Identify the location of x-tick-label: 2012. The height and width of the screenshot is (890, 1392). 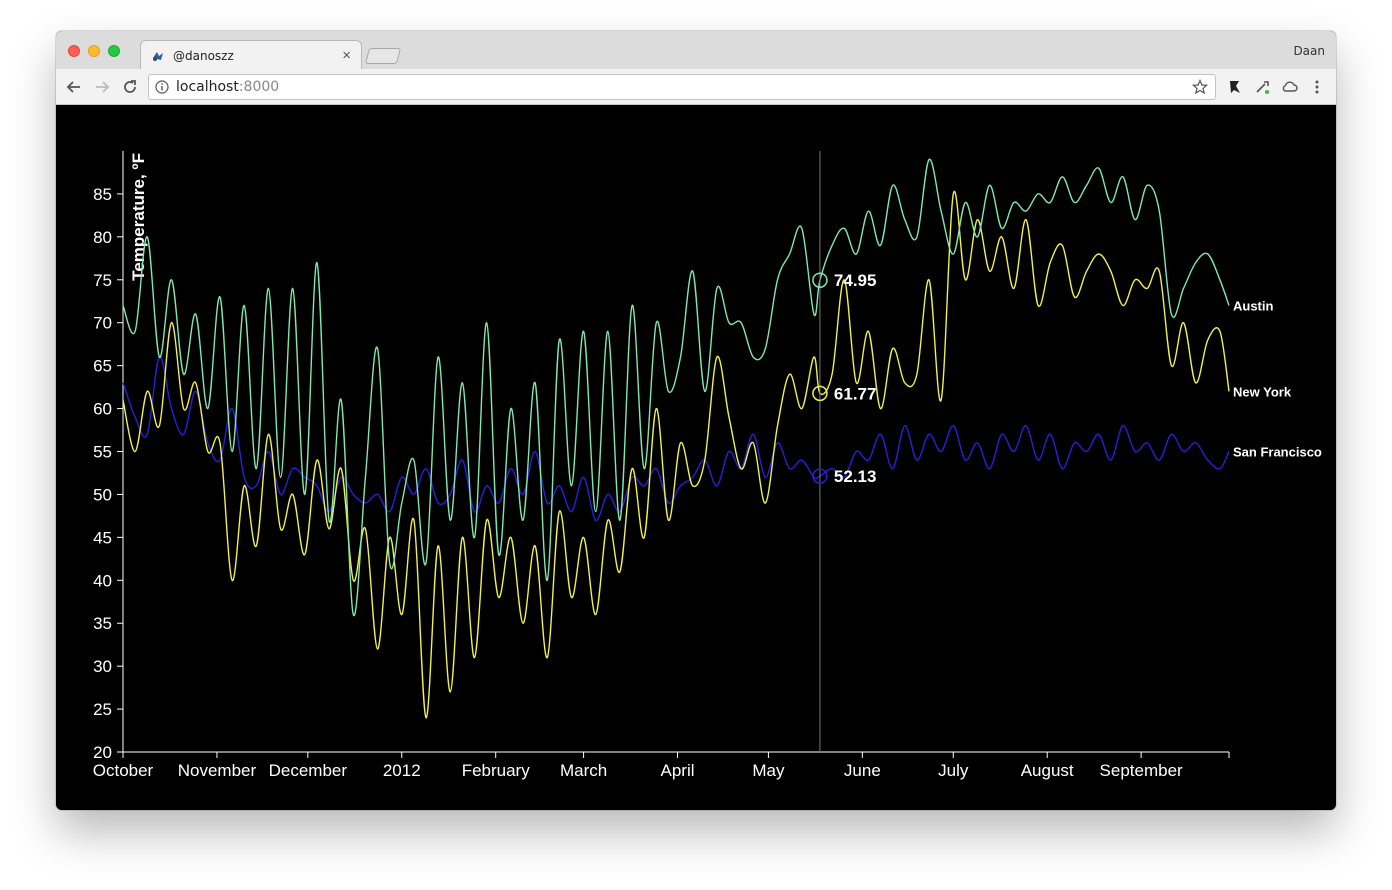
(402, 770).